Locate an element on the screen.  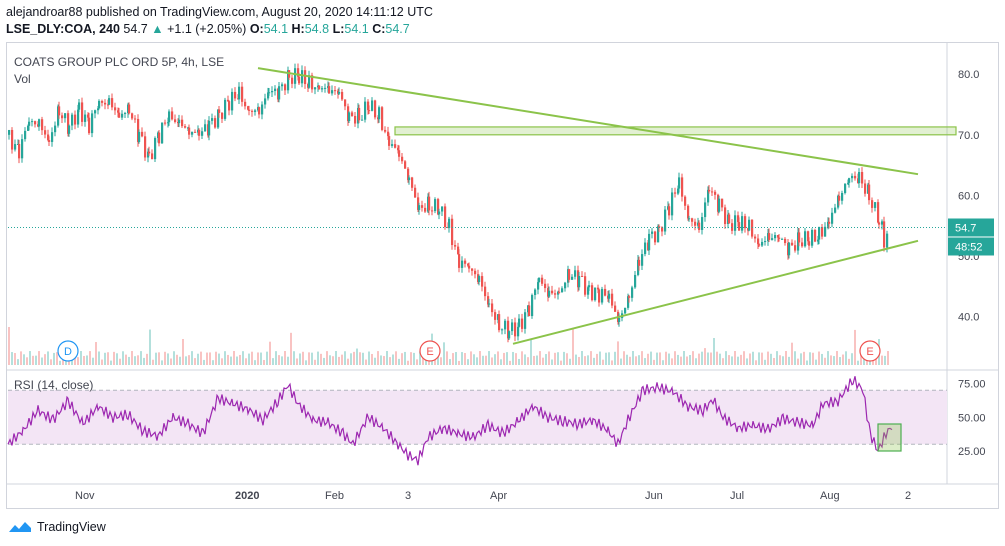
time-axis-tick: Apr is located at coordinates (498, 496).